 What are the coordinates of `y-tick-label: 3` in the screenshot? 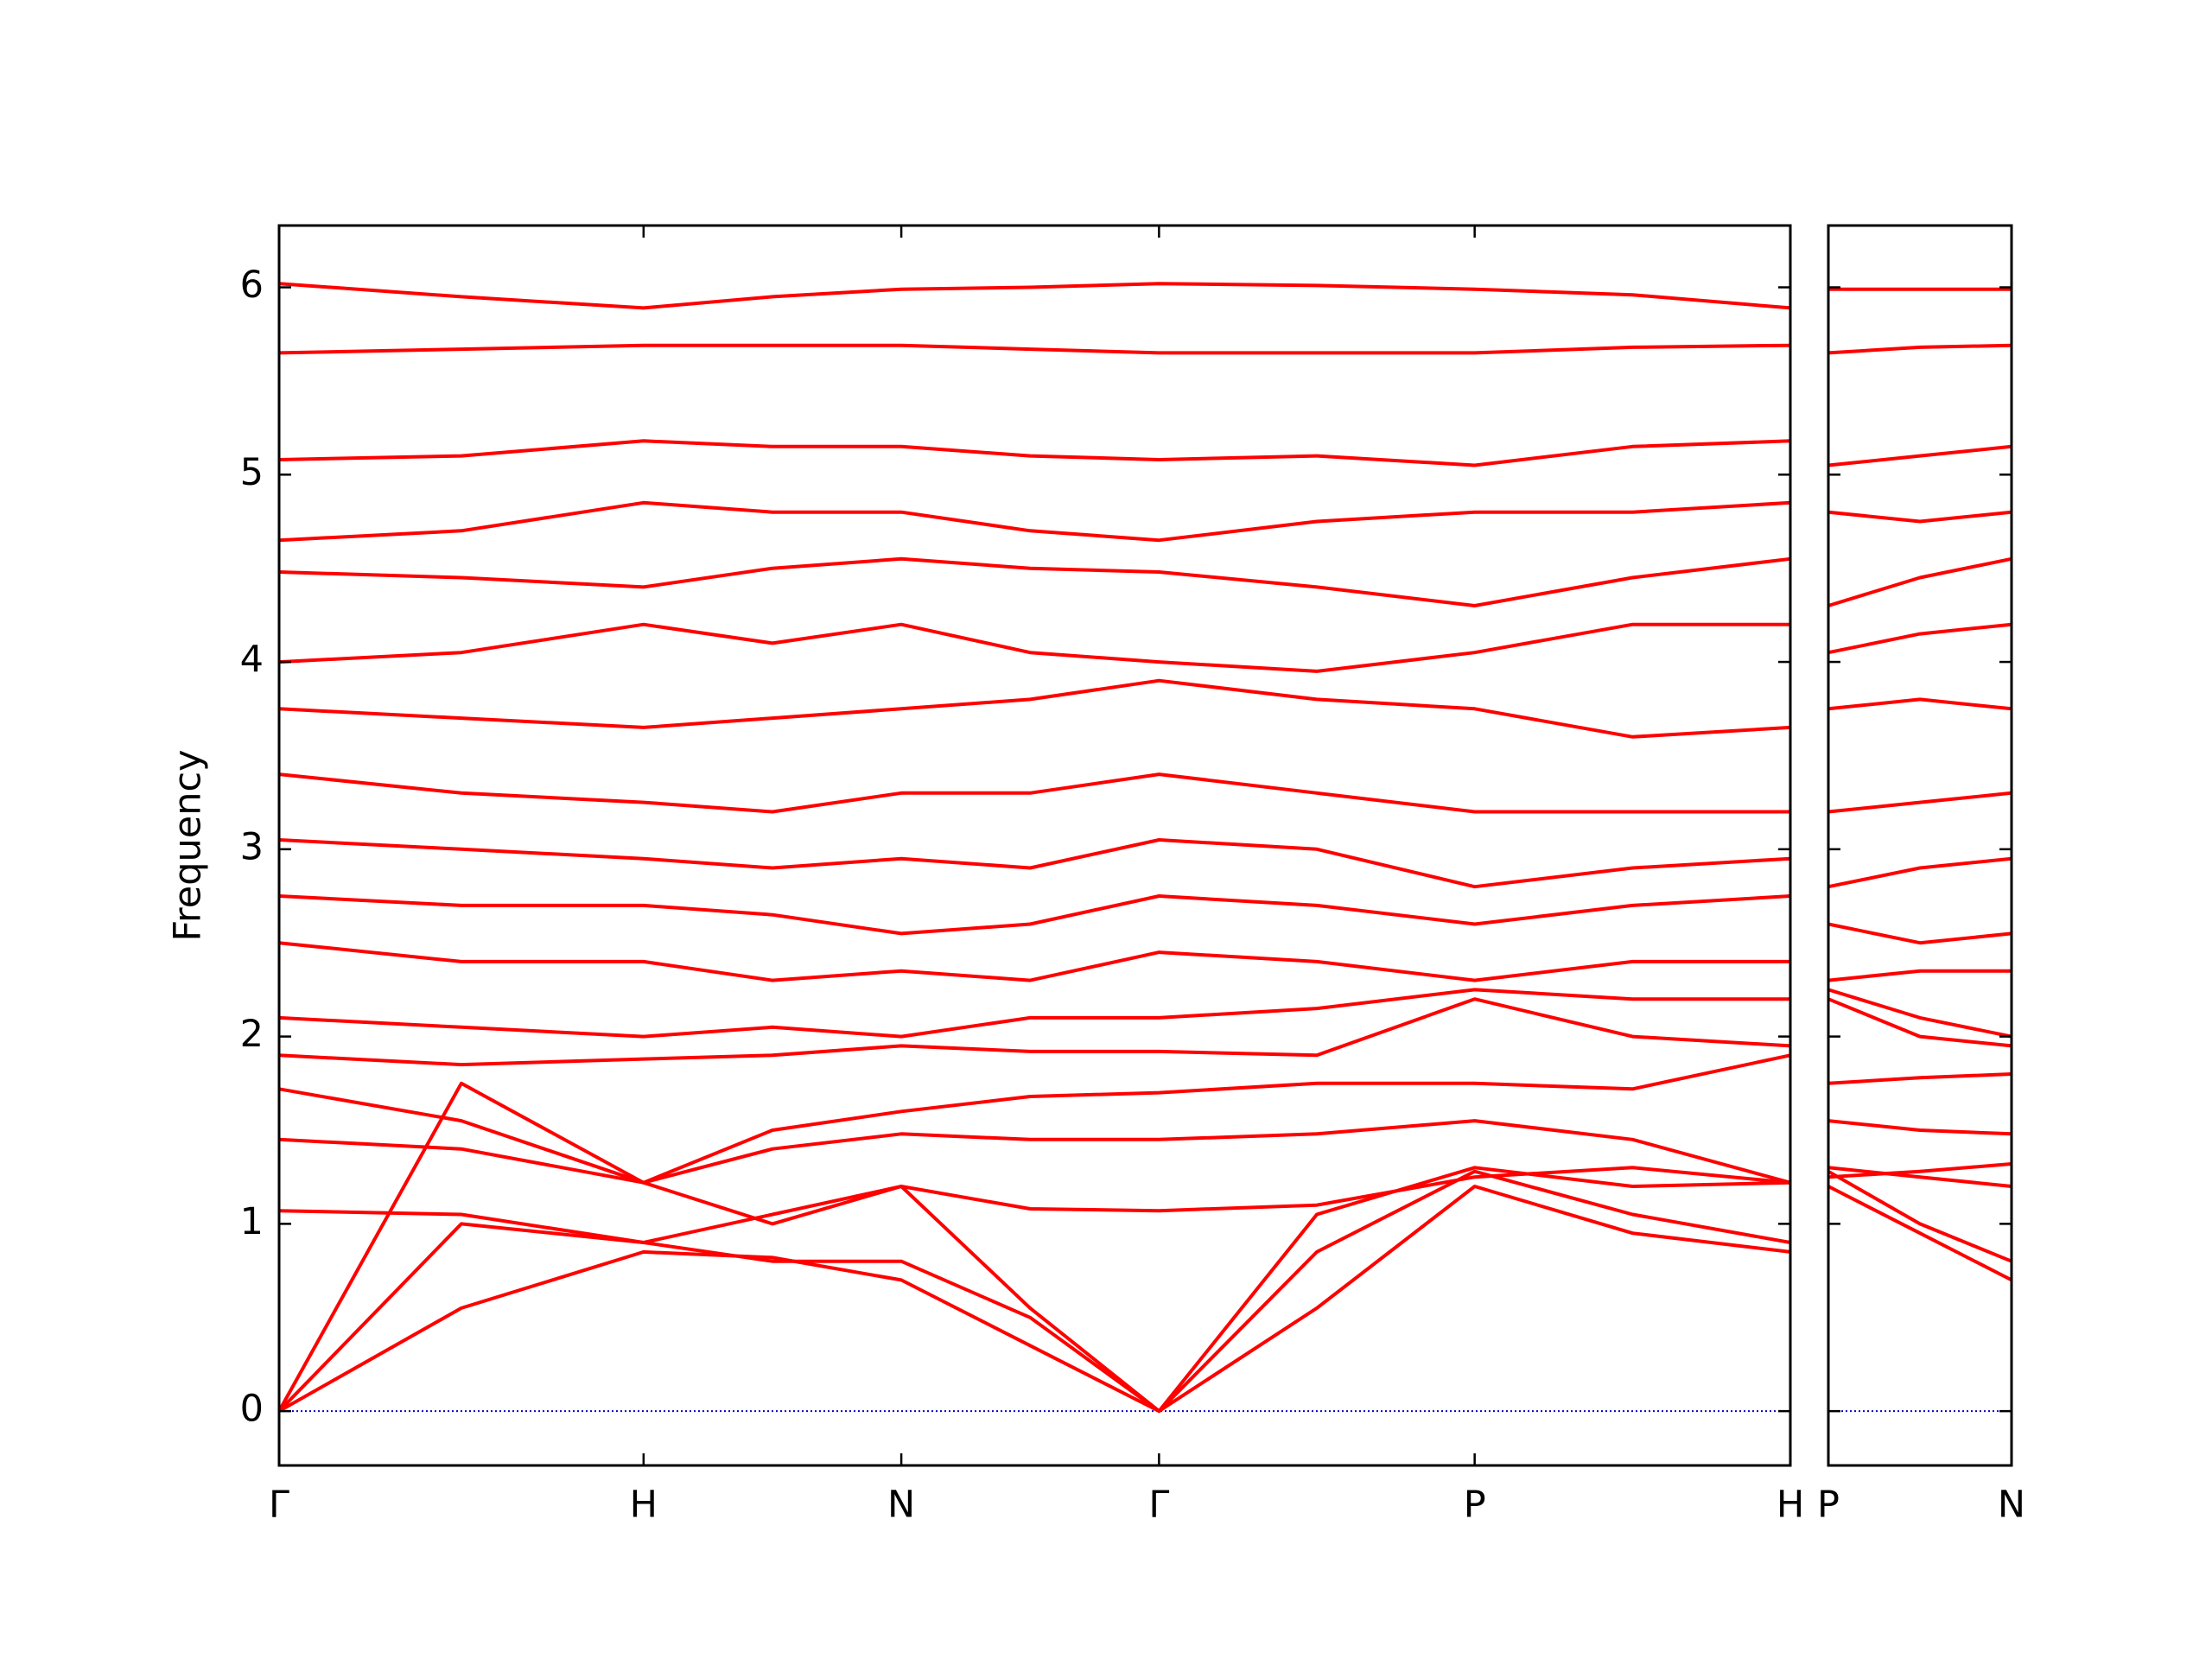 It's located at (252, 846).